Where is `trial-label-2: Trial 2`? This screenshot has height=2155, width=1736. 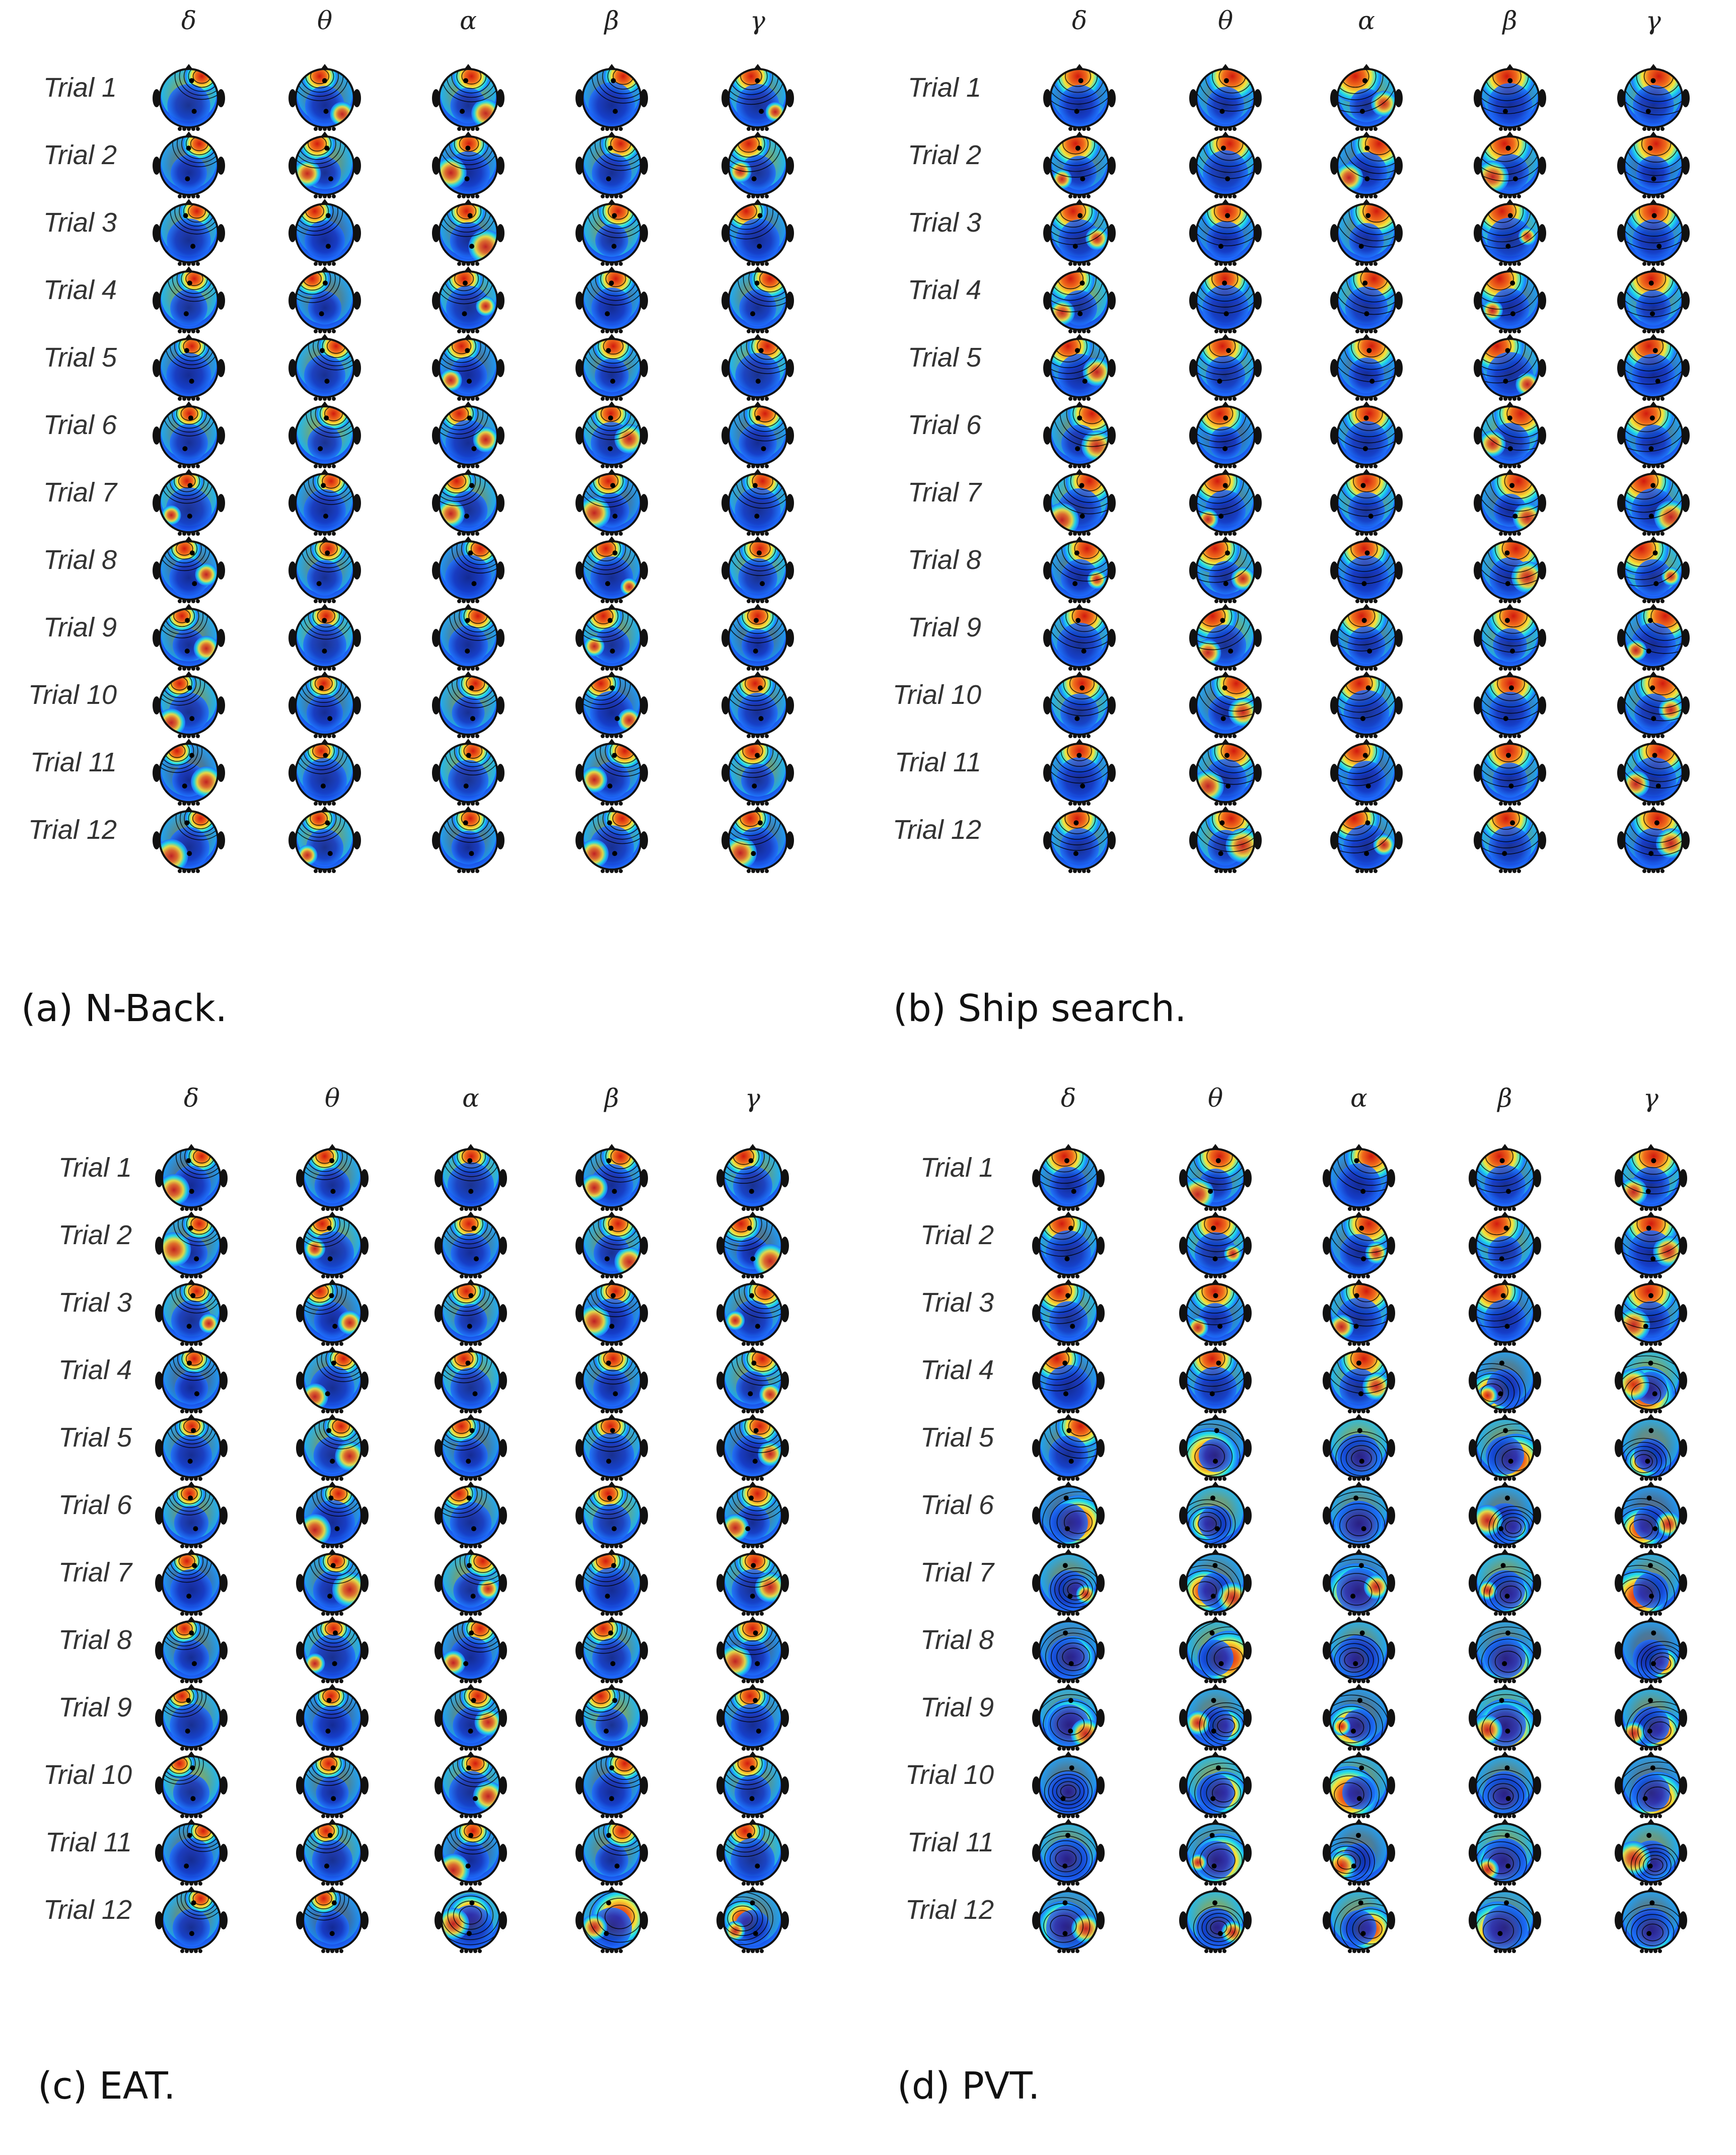 trial-label-2: Trial 2 is located at coordinates (957, 1235).